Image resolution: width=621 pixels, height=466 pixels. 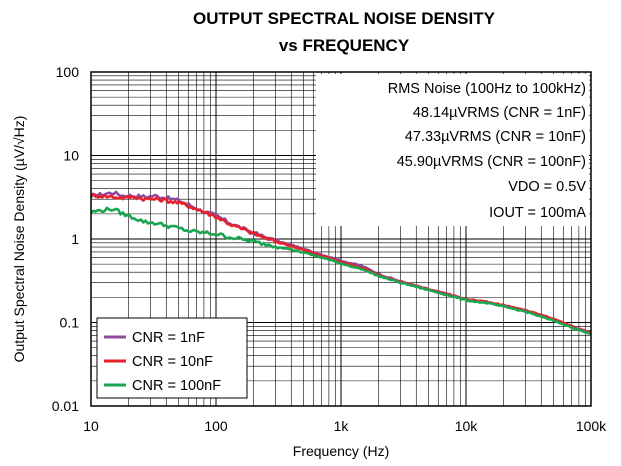 What do you see at coordinates (344, 18) in the screenshot?
I see `chart-title: OUTPUT SPECTRAL NOISE DENSITY` at bounding box center [344, 18].